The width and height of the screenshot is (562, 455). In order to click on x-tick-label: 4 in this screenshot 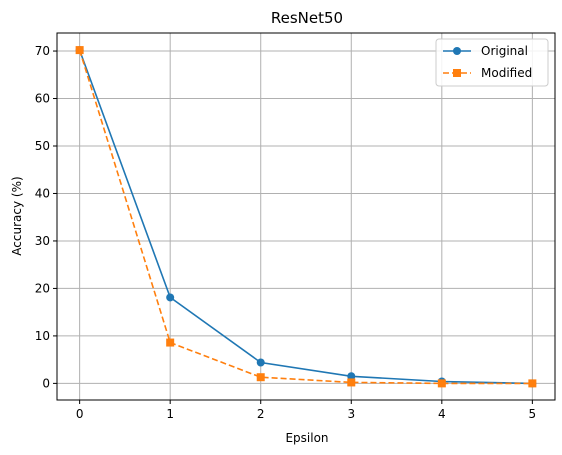, I will do `click(442, 414)`.